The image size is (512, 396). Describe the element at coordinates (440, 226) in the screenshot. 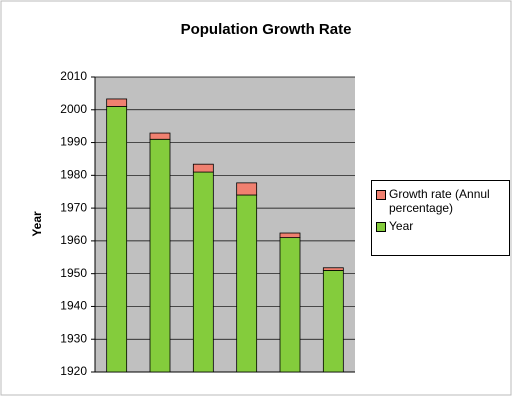

I see `legend-entry: Year` at that location.